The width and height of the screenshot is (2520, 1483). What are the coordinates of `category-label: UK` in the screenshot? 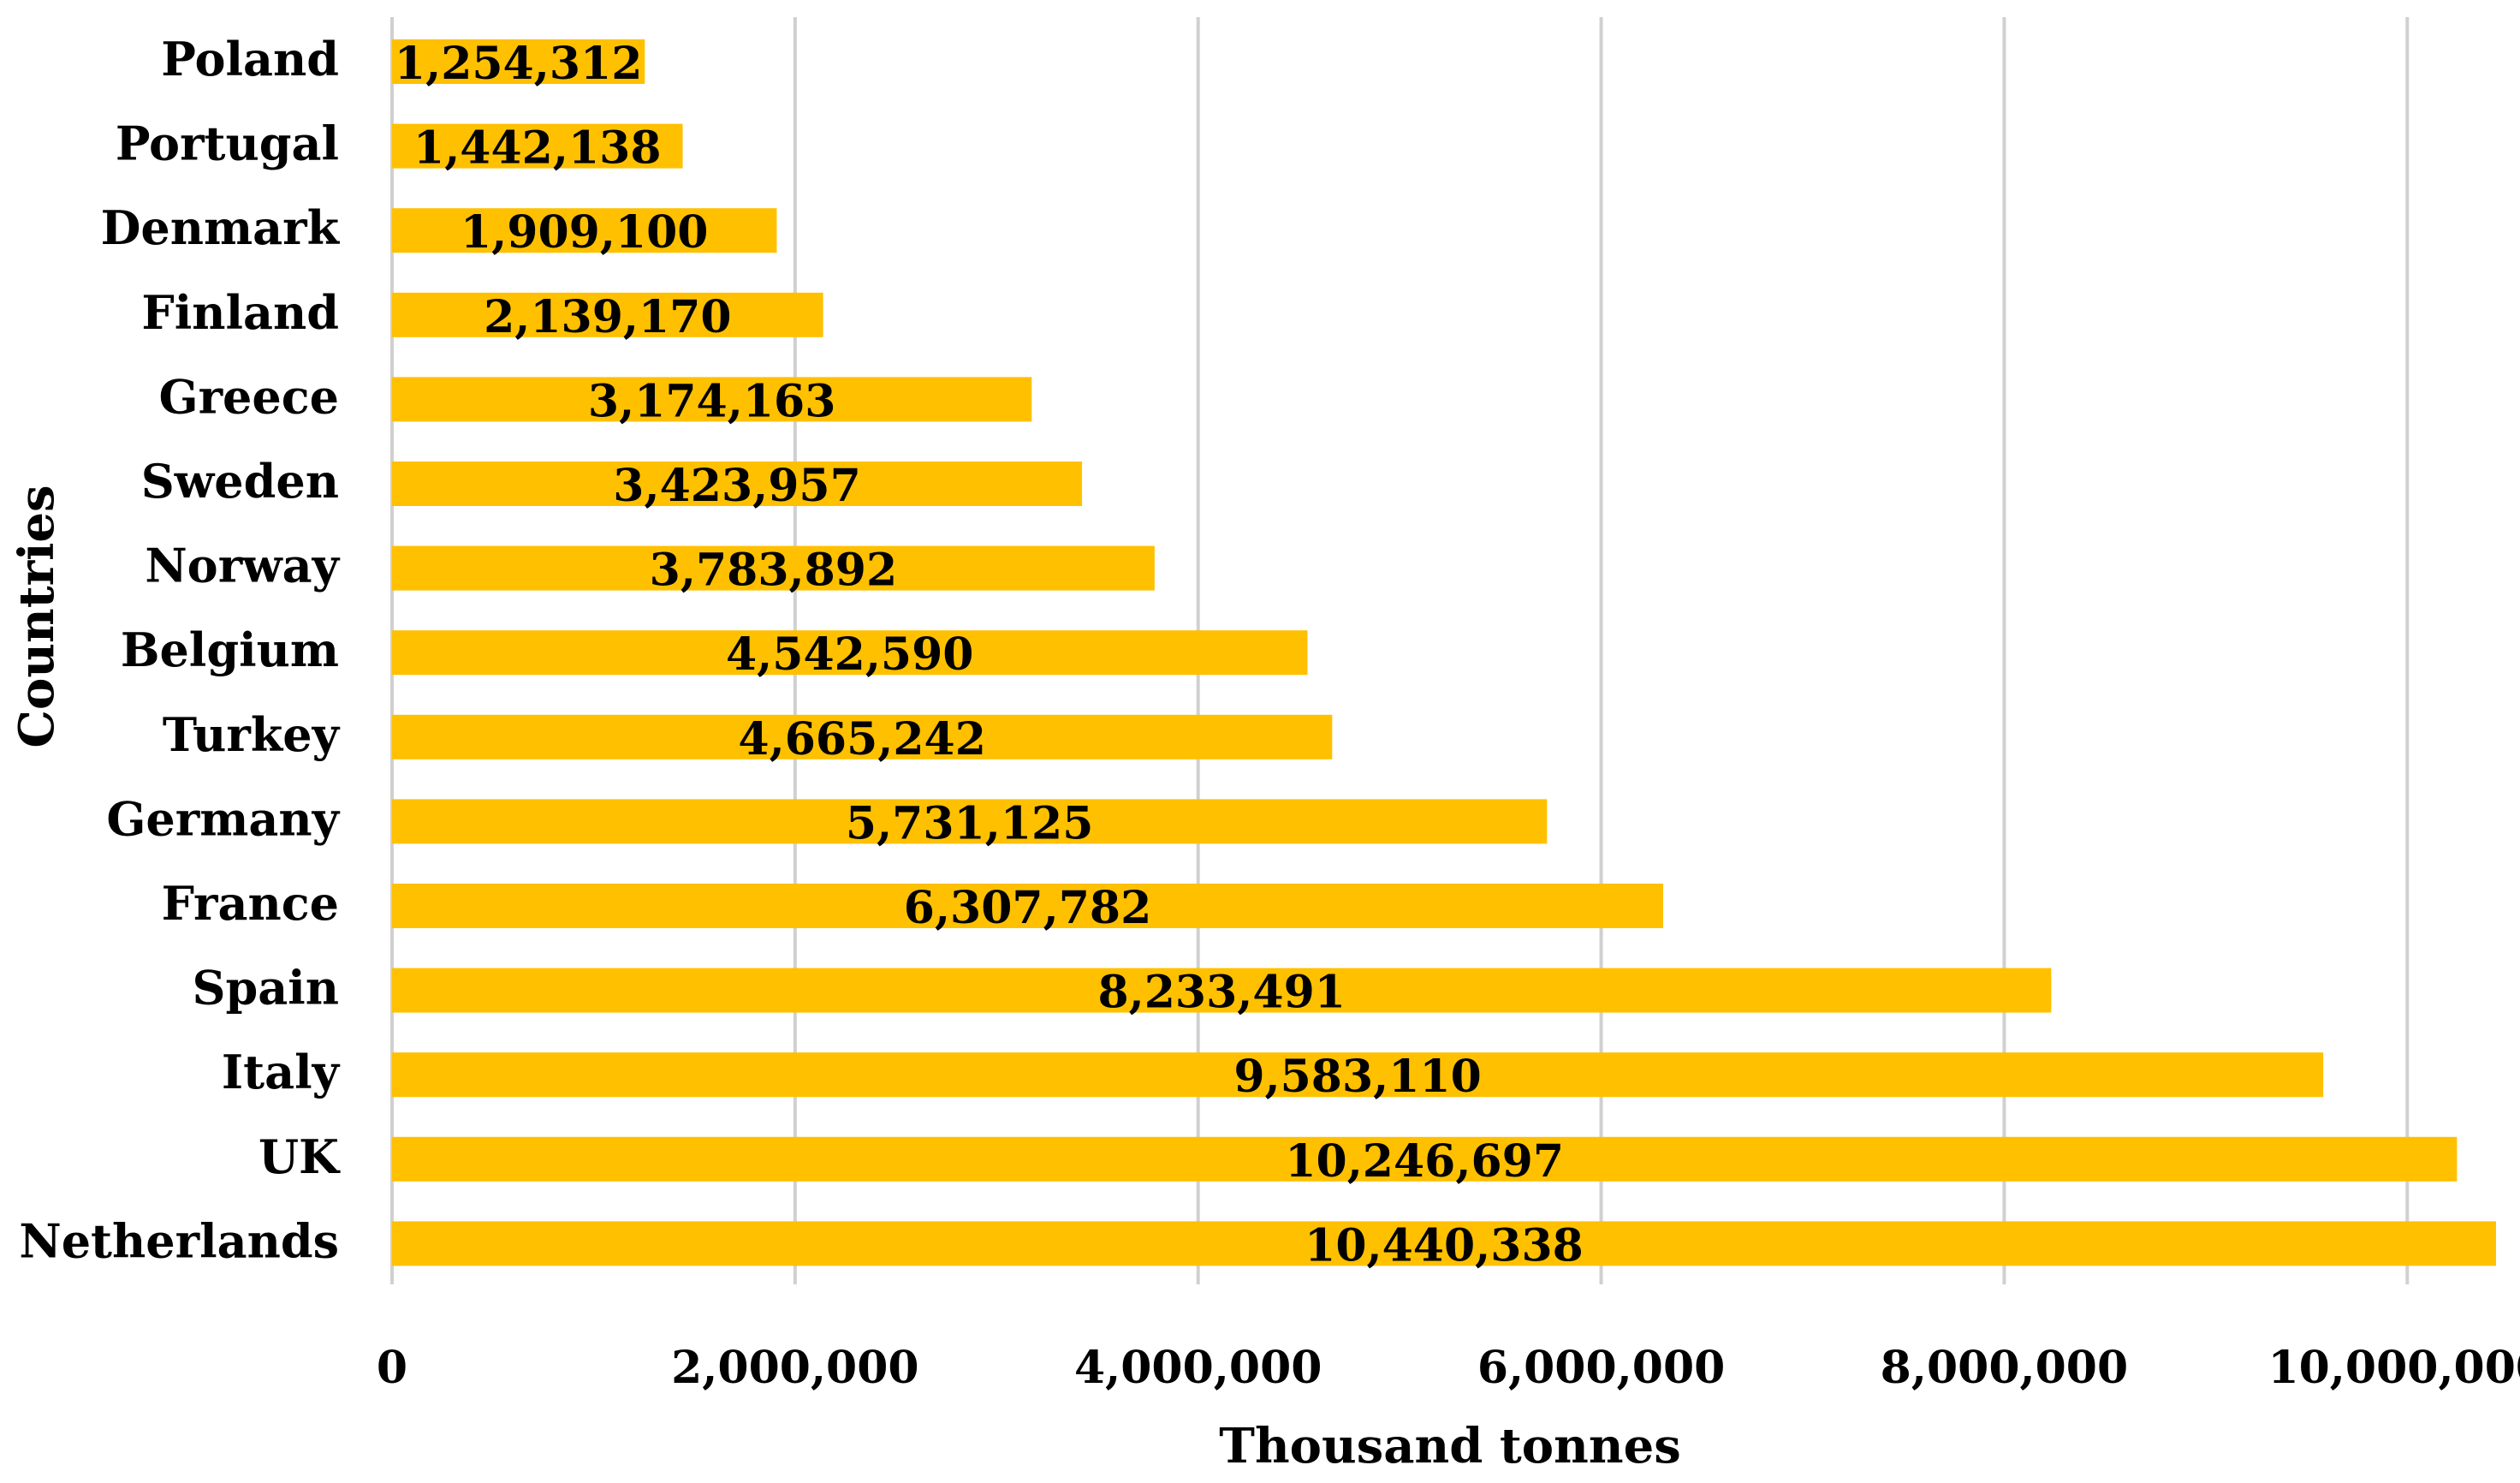 It's located at (300, 1156).